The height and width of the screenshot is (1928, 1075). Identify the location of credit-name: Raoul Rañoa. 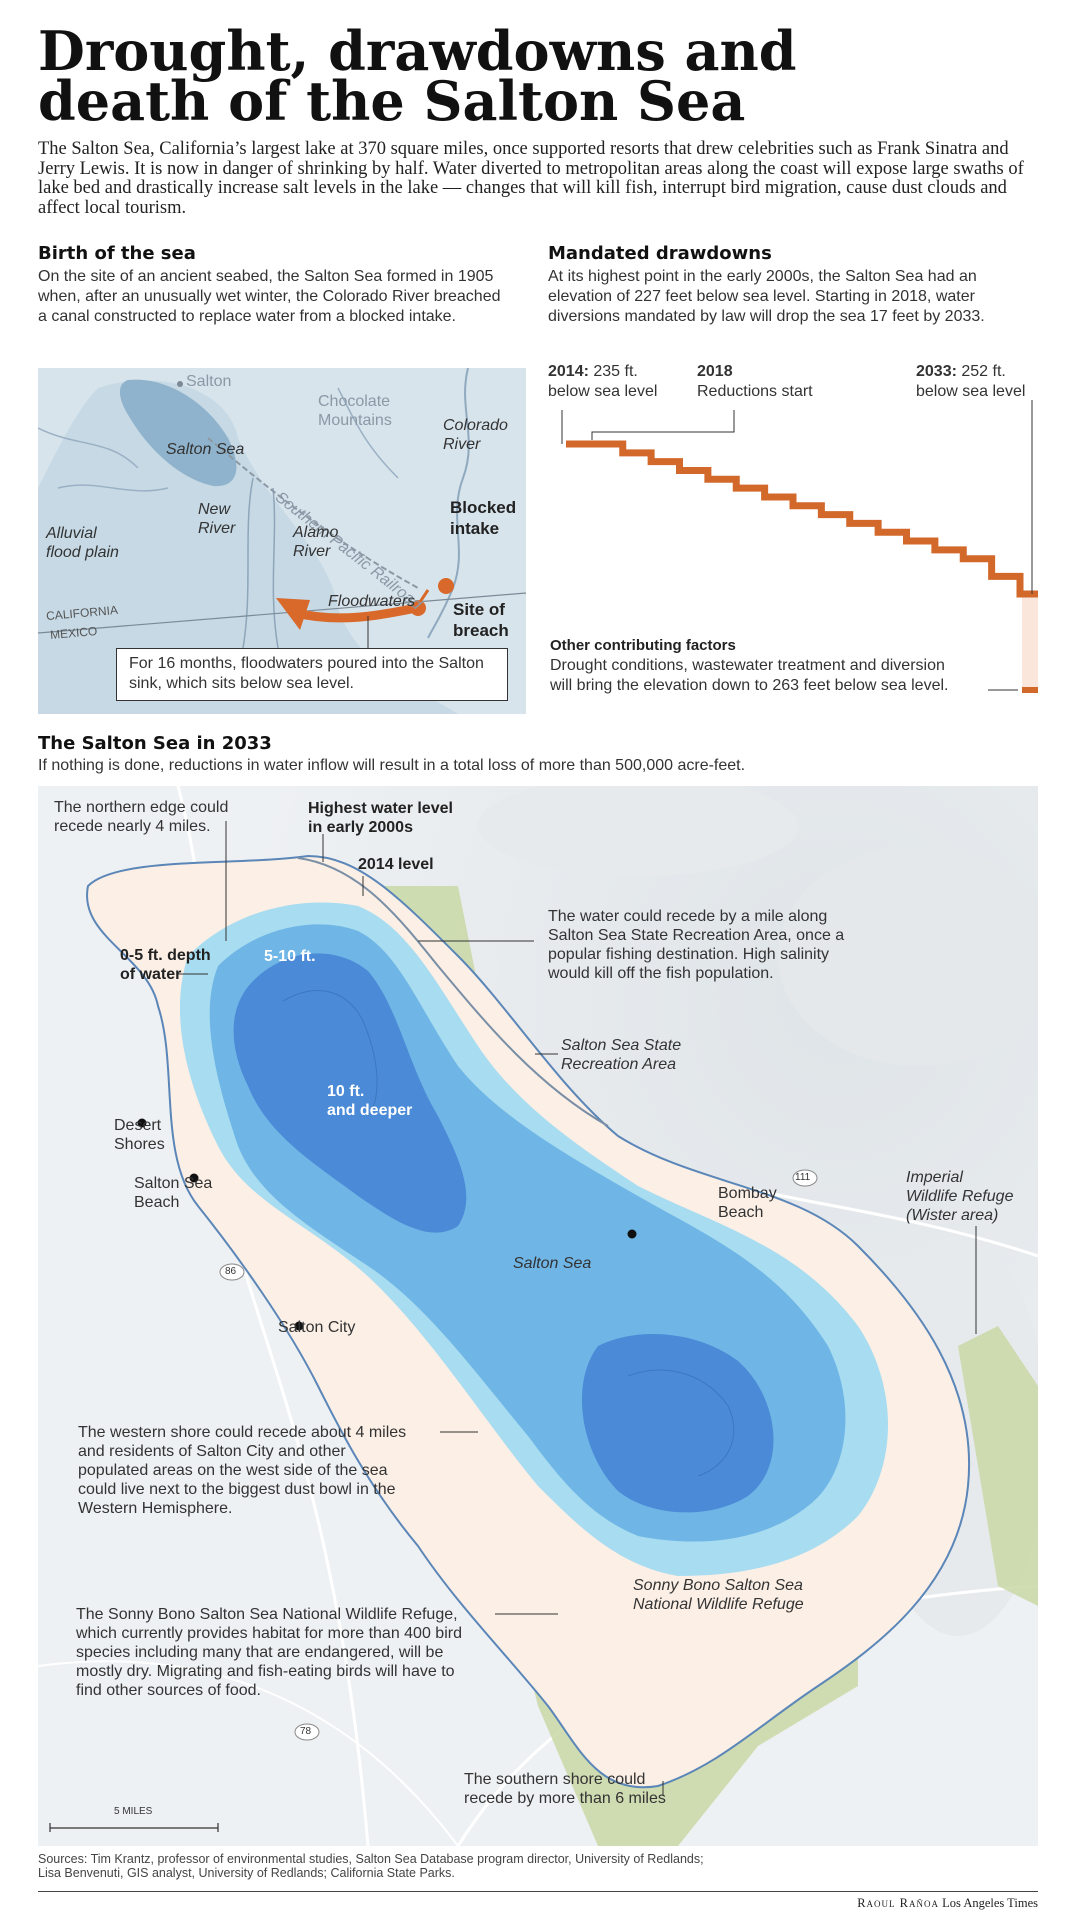
(898, 1903).